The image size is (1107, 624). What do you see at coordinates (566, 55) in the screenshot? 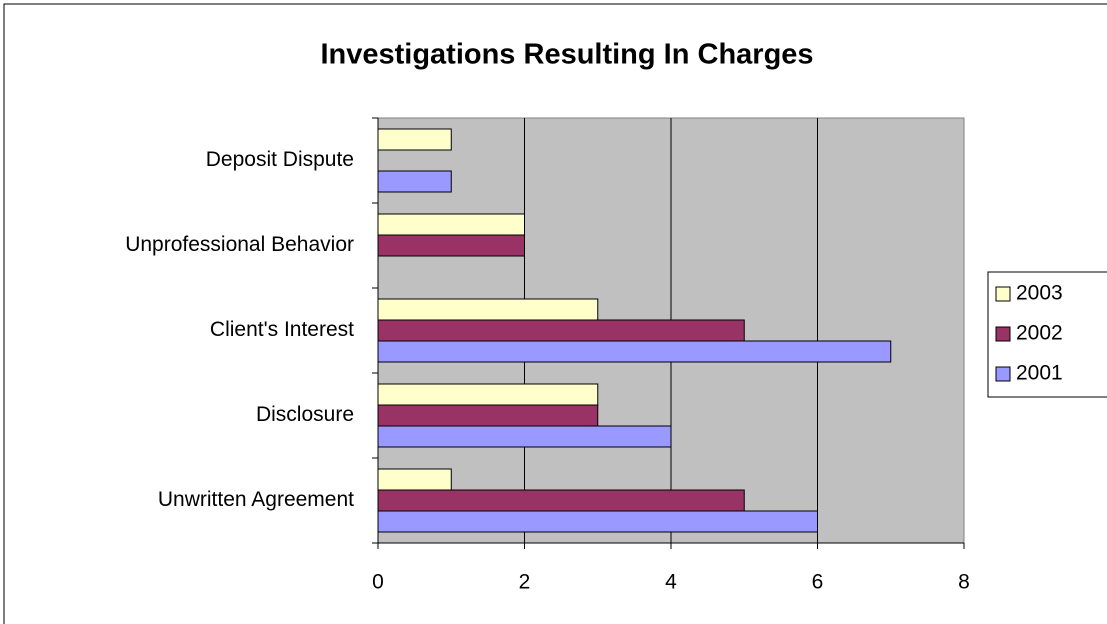
I see `chart-title: Investigations Resulting In Charges` at bounding box center [566, 55].